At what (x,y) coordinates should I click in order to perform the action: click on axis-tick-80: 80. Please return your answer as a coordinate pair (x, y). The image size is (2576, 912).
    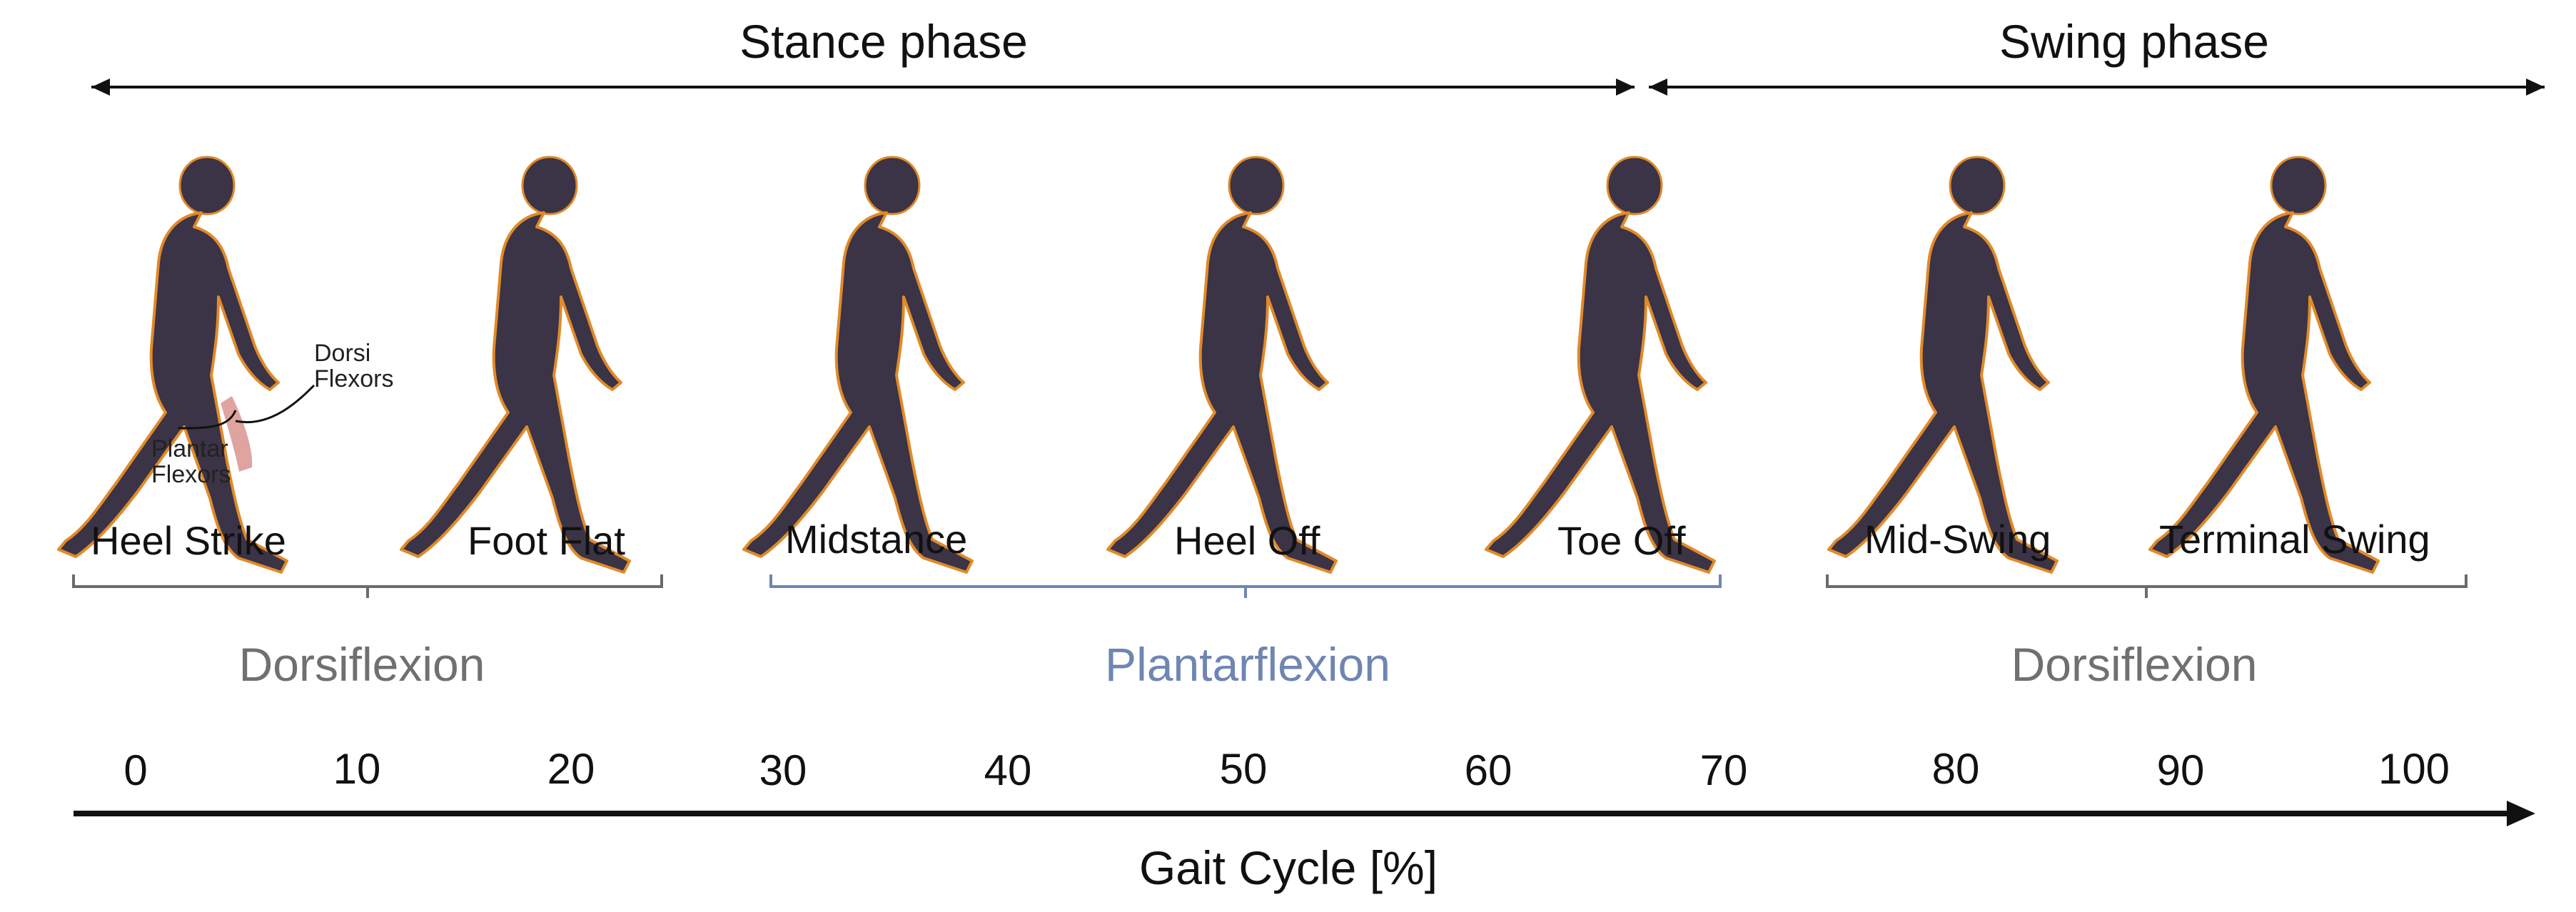
    Looking at the image, I should click on (1955, 769).